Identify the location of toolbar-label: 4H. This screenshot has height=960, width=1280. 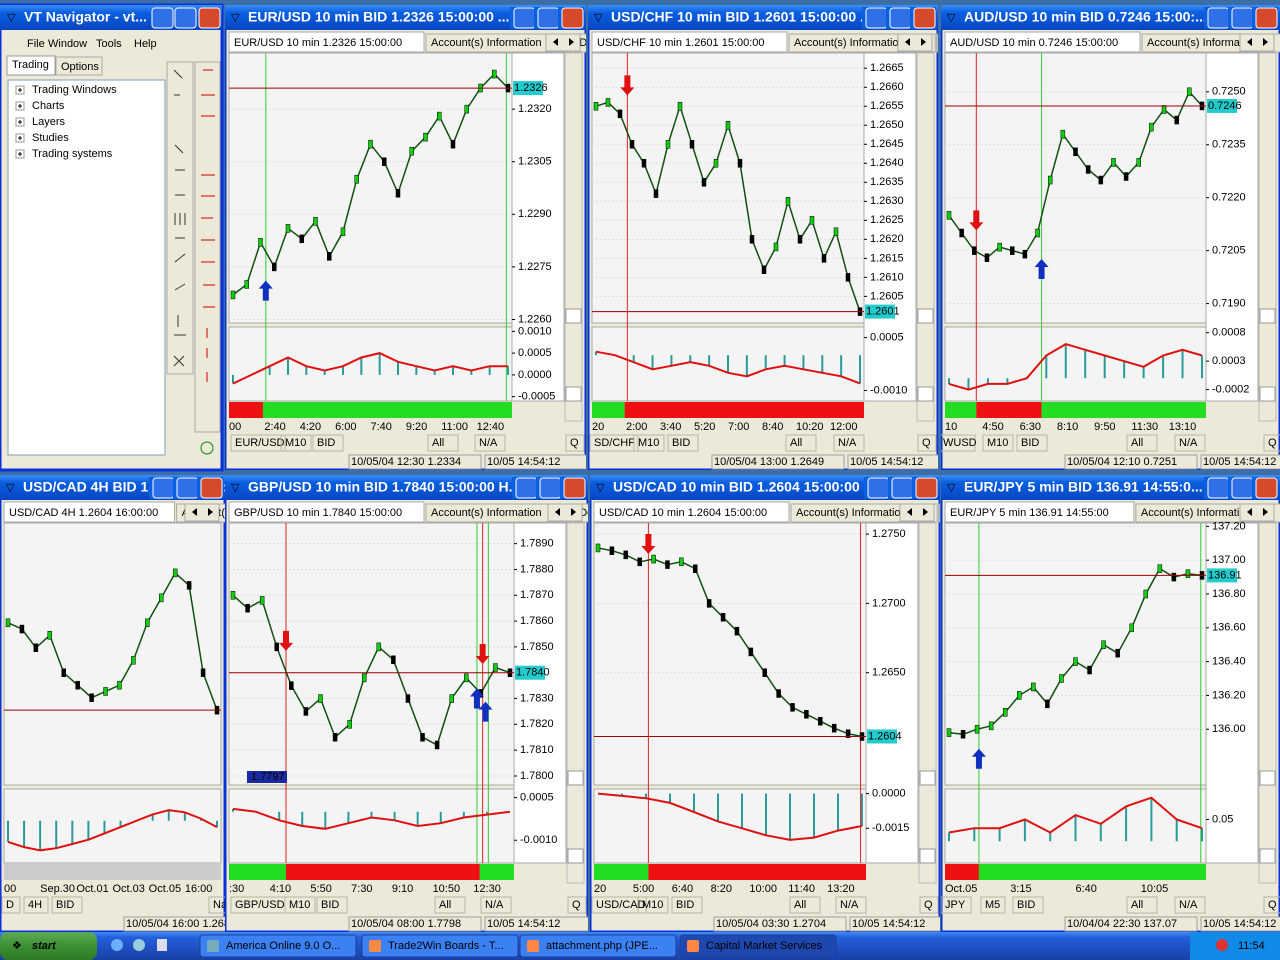
(35, 905).